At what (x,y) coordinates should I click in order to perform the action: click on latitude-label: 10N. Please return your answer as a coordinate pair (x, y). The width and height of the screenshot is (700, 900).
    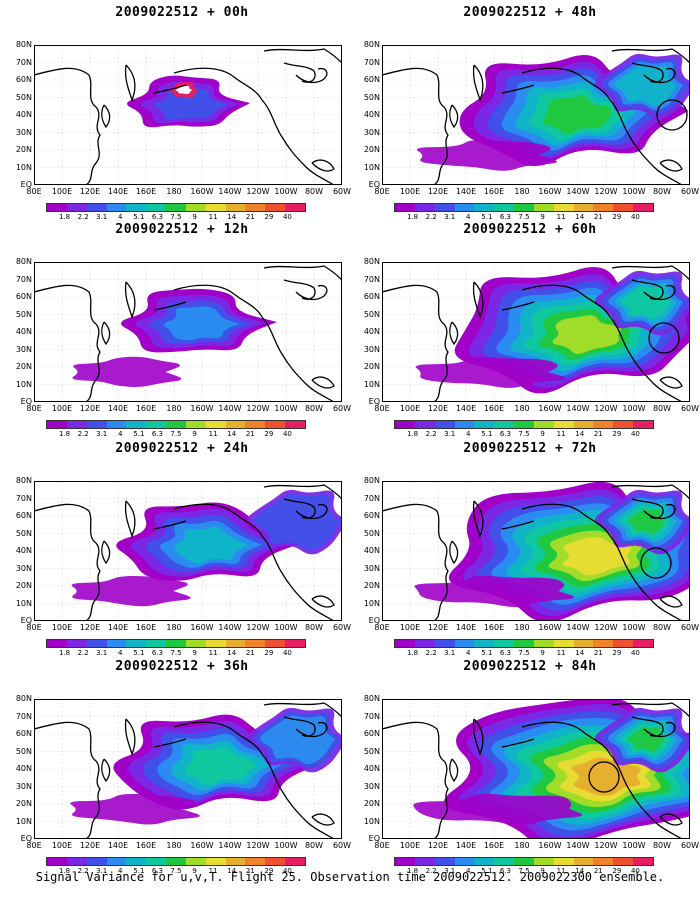
    Looking at the image, I should click on (23, 603).